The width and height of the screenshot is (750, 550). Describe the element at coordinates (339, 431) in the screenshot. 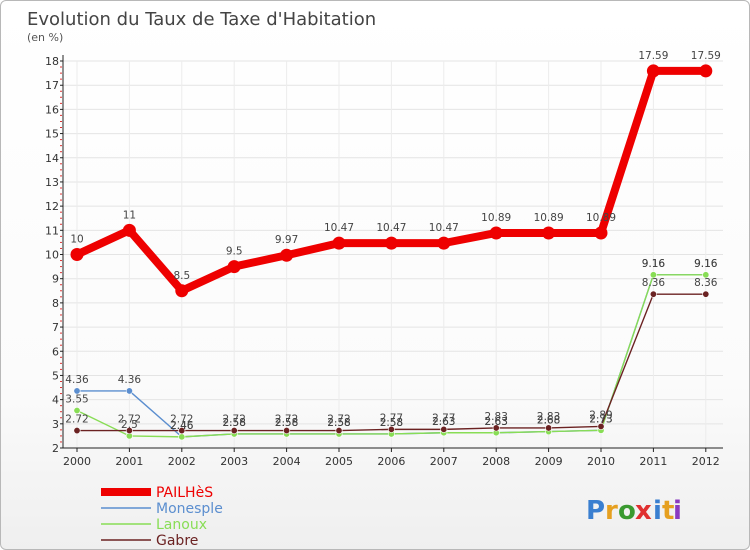

I see `point-Gabre-2005` at that location.